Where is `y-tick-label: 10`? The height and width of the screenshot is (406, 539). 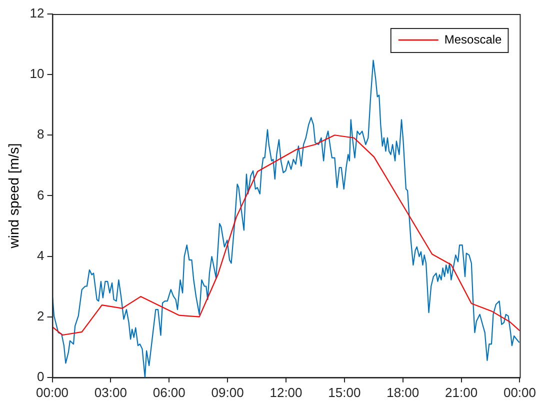
y-tick-label: 10 is located at coordinates (37, 74).